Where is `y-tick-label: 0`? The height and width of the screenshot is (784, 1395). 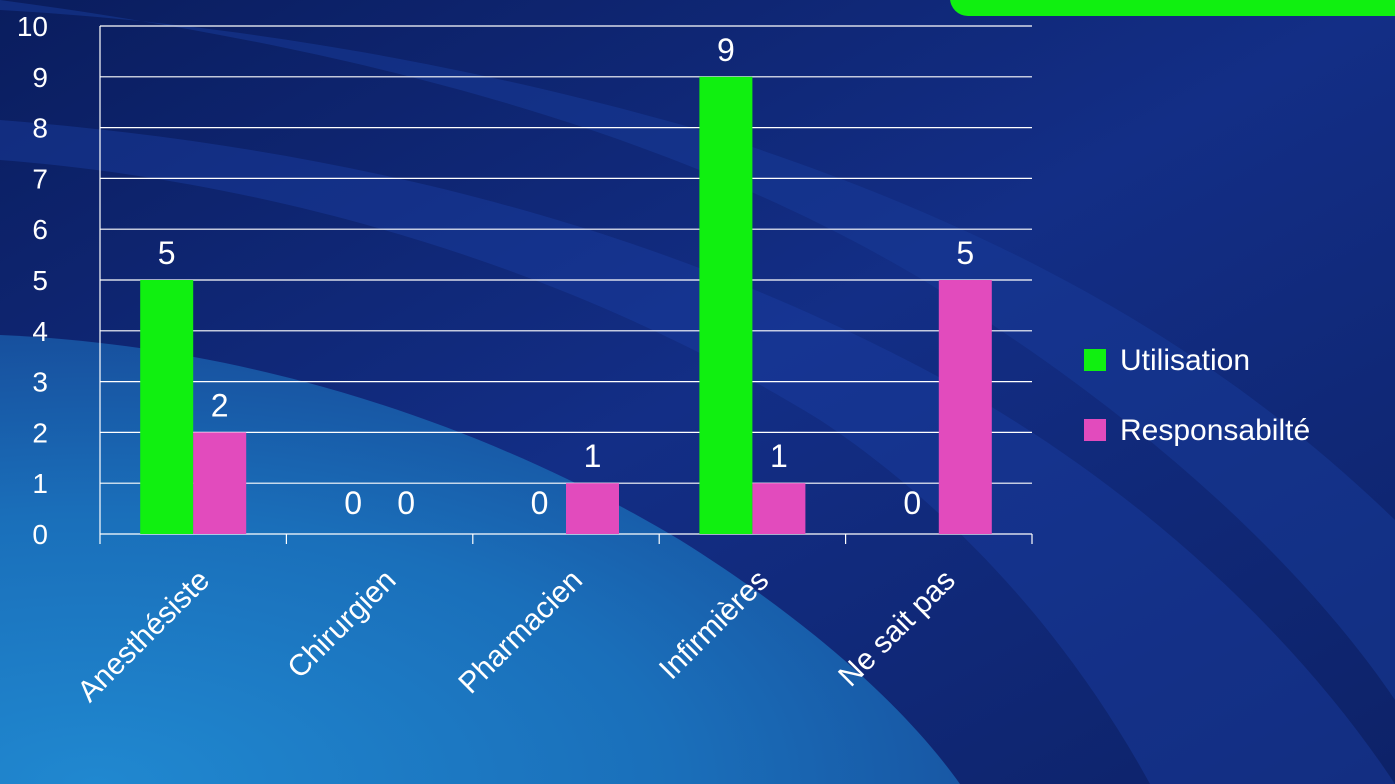 y-tick-label: 0 is located at coordinates (40, 534).